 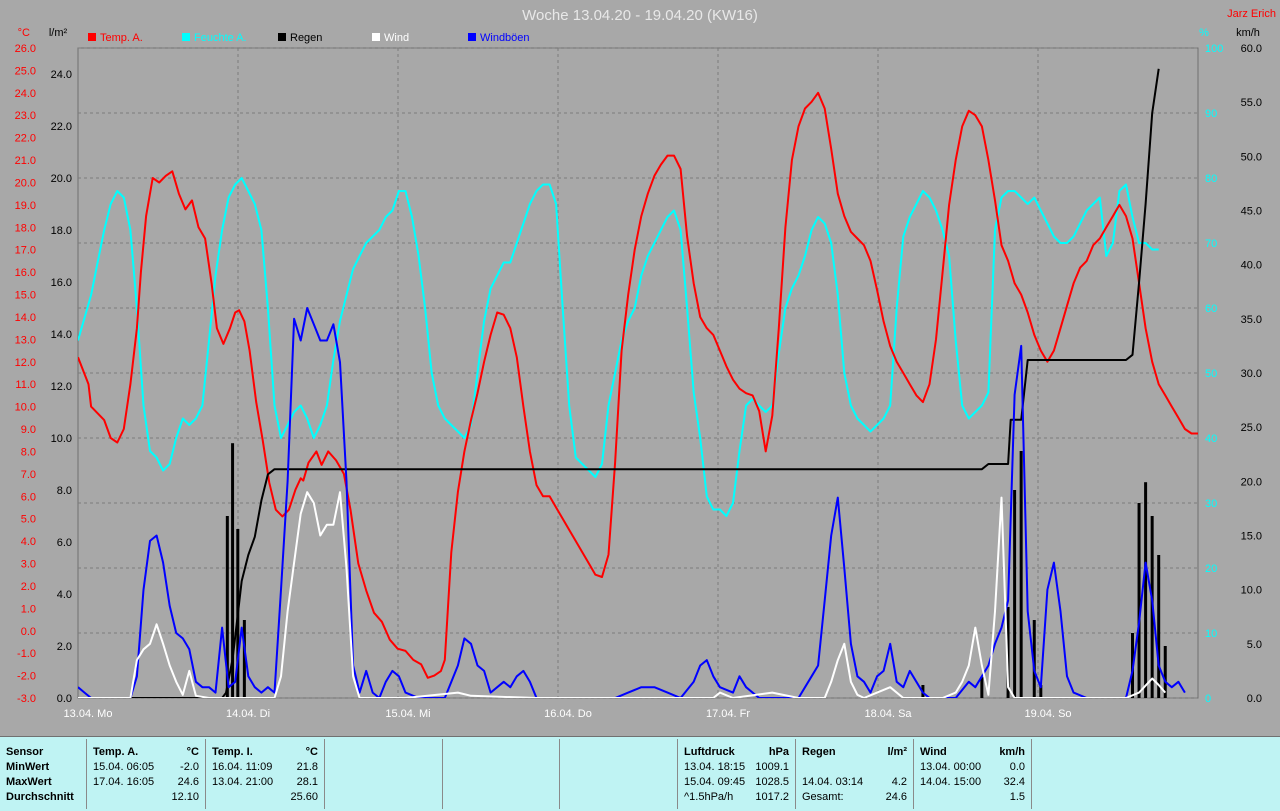 What do you see at coordinates (232, 752) in the screenshot?
I see `temp-i-head: Temp. I.` at bounding box center [232, 752].